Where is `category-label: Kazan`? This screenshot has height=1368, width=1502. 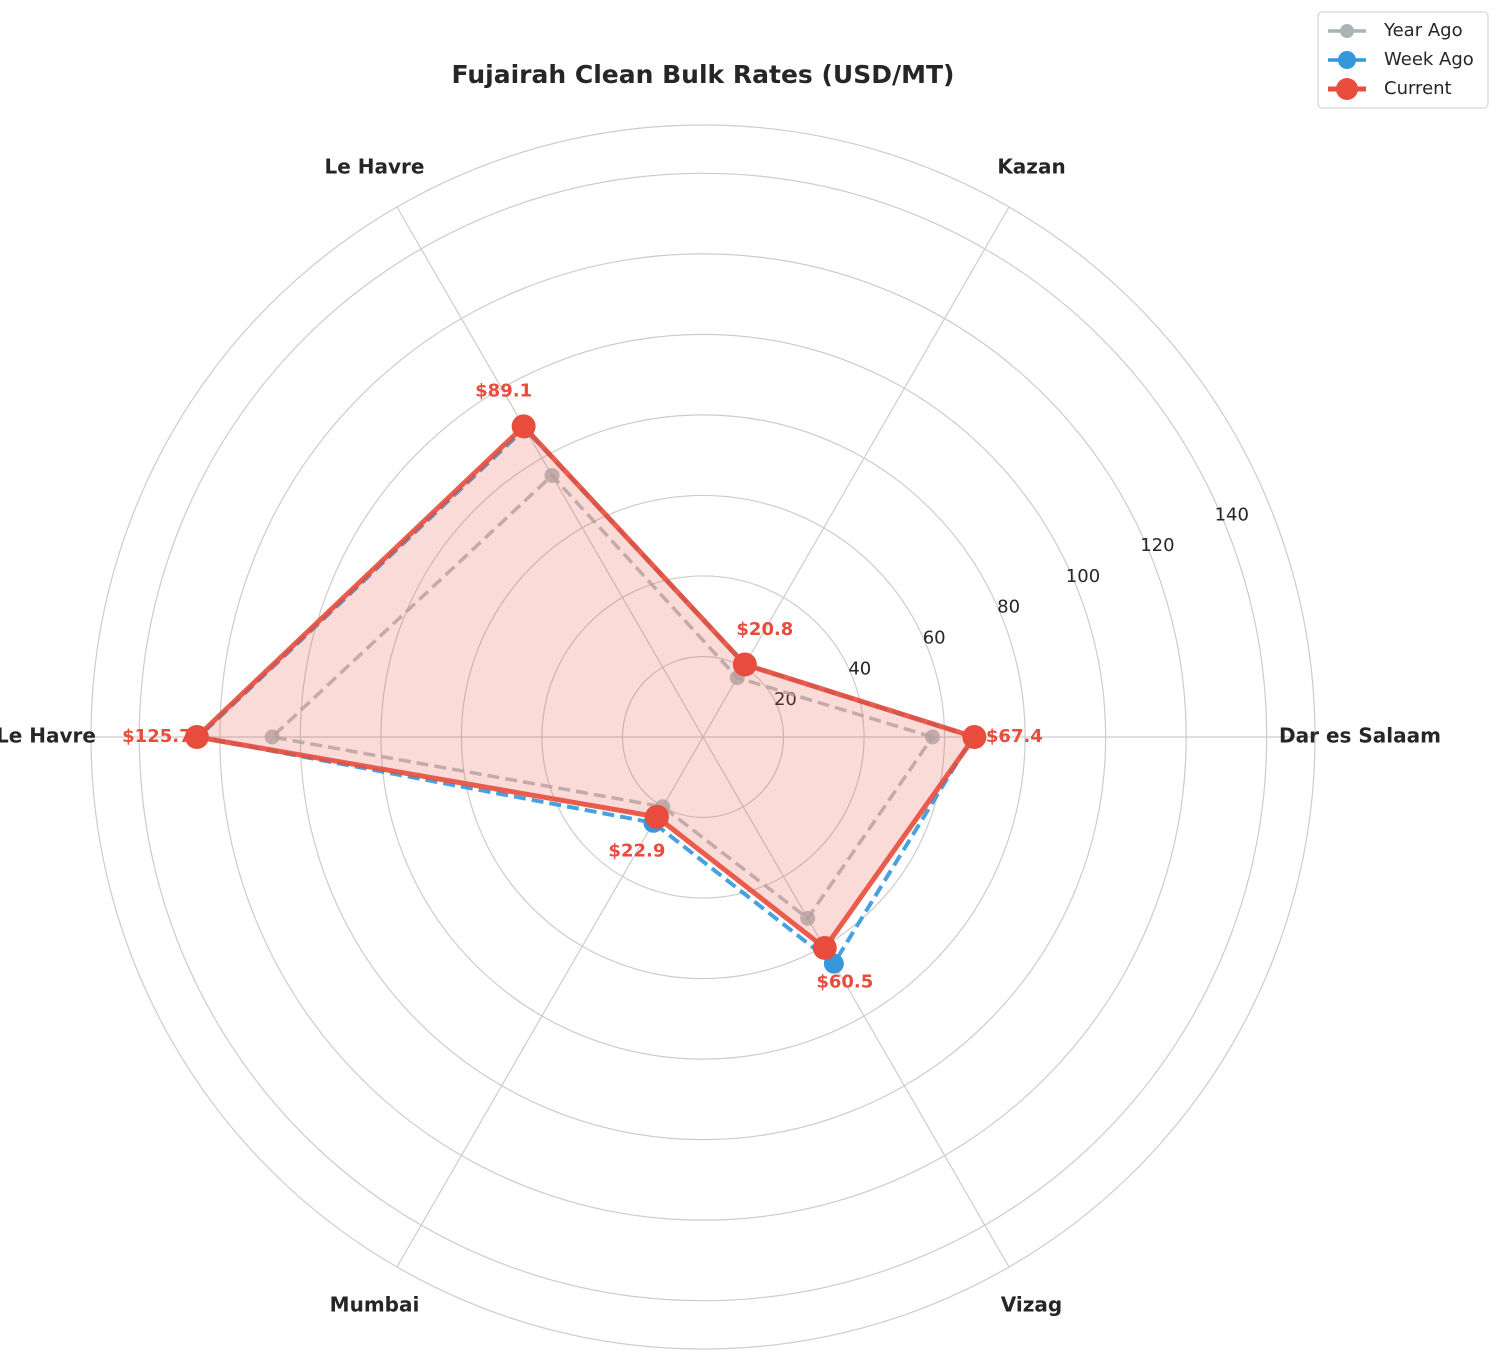 category-label: Kazan is located at coordinates (1031, 167).